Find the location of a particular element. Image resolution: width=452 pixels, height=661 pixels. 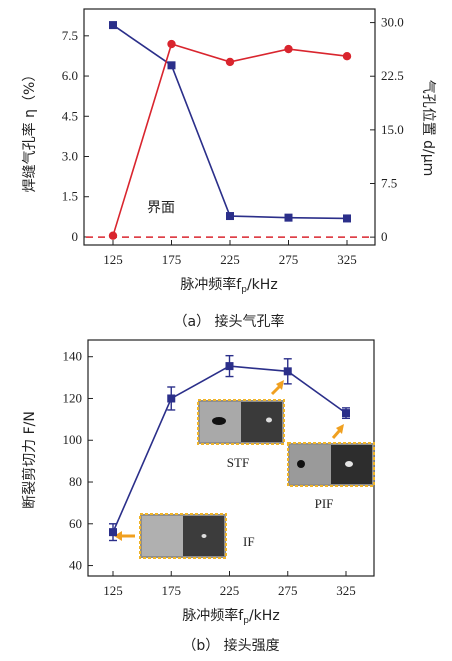

panel-a-caption: （a） 接头气孔率 is located at coordinates (228, 321).